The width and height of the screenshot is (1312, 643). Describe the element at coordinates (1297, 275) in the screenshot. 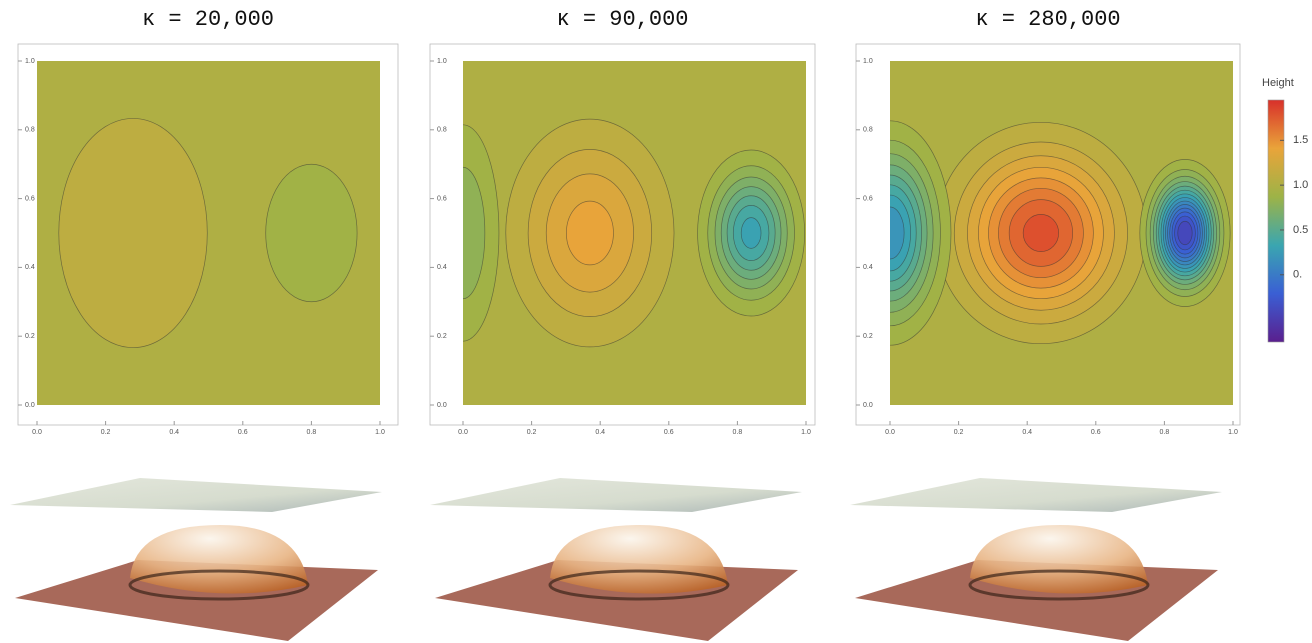

I see `colorbar-tick-label: 0.` at that location.